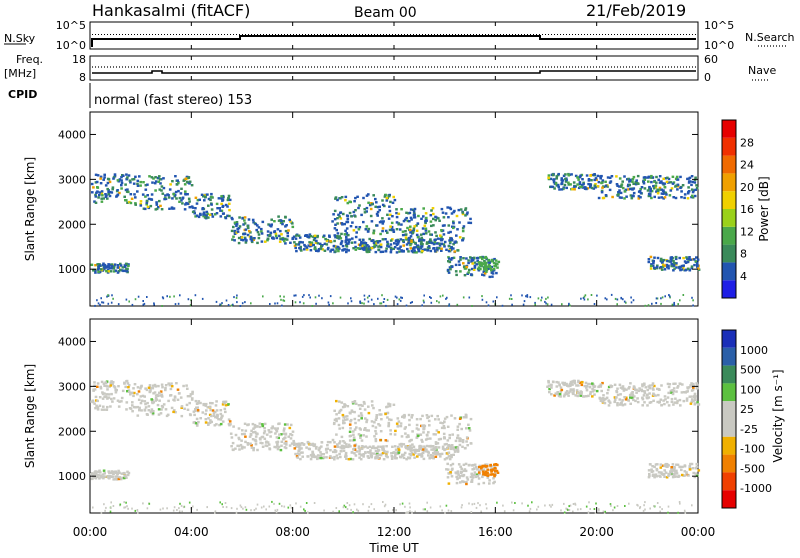 Image resolution: width=800 pixels, height=558 pixels. Describe the element at coordinates (729, 499) in the screenshot. I see `velocity-colorbar-swatch` at that location.